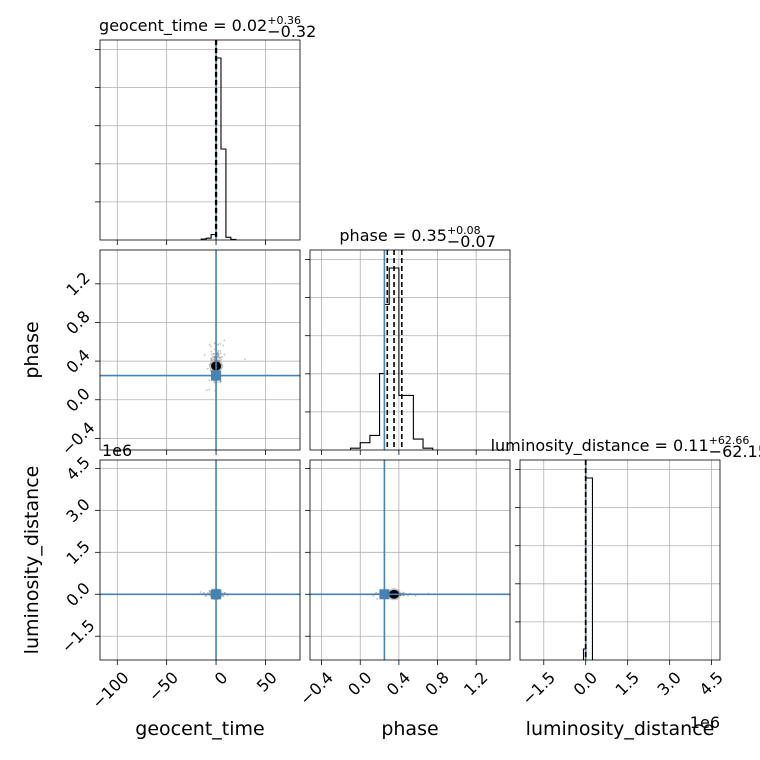 The width and height of the screenshot is (760, 760). Describe the element at coordinates (734, 451) in the screenshot. I see `title-sub: −62.15` at that location.